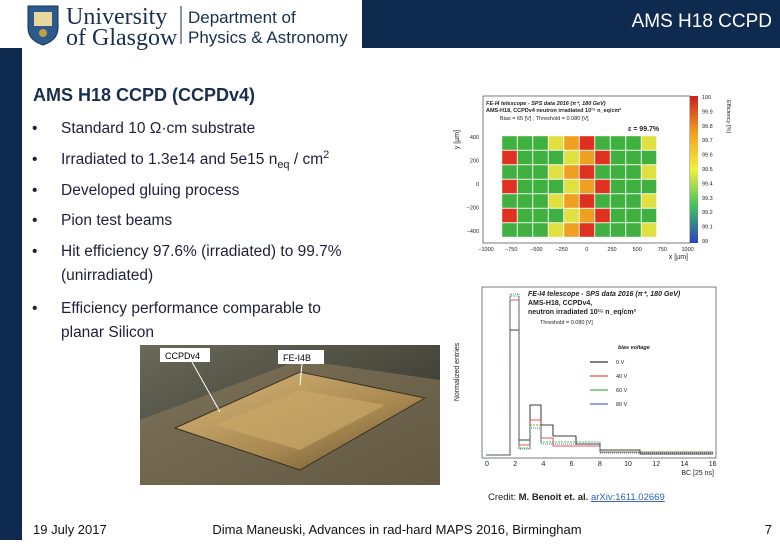 This screenshot has height=545, width=780. I want to click on x-tick-label: 12, so click(656, 464).